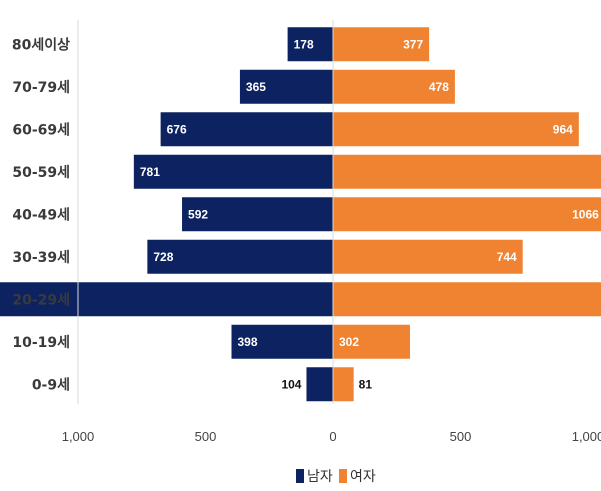 This screenshot has width=601, height=491. I want to click on legend-swatch-female, so click(343, 476).